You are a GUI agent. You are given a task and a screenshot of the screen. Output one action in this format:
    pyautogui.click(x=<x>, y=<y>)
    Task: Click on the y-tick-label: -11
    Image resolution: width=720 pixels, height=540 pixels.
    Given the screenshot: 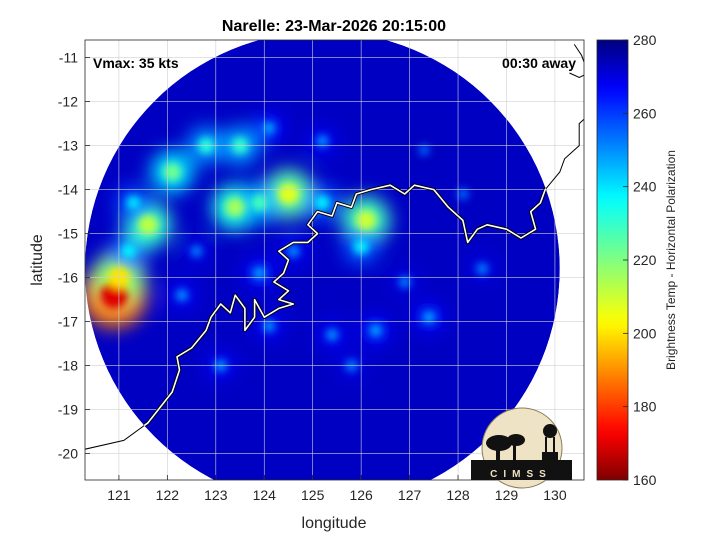 What is the action you would take?
    pyautogui.click(x=68, y=58)
    